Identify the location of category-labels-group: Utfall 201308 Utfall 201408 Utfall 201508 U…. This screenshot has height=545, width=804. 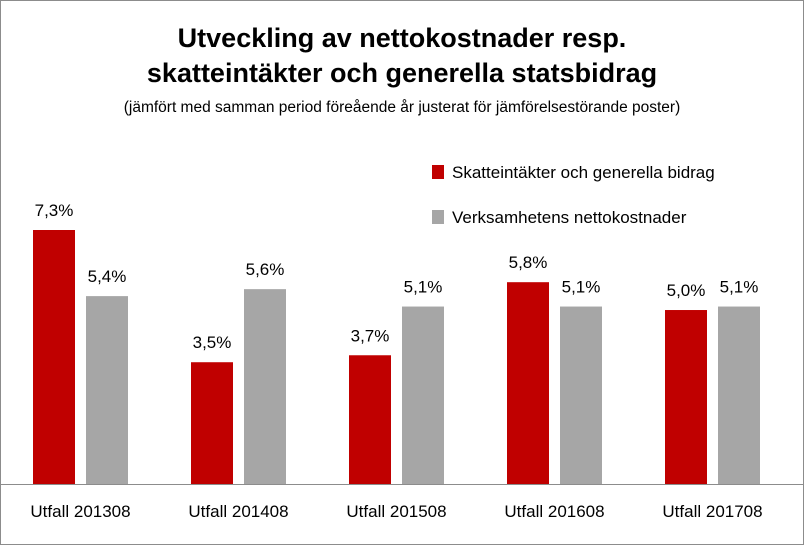
(396, 511).